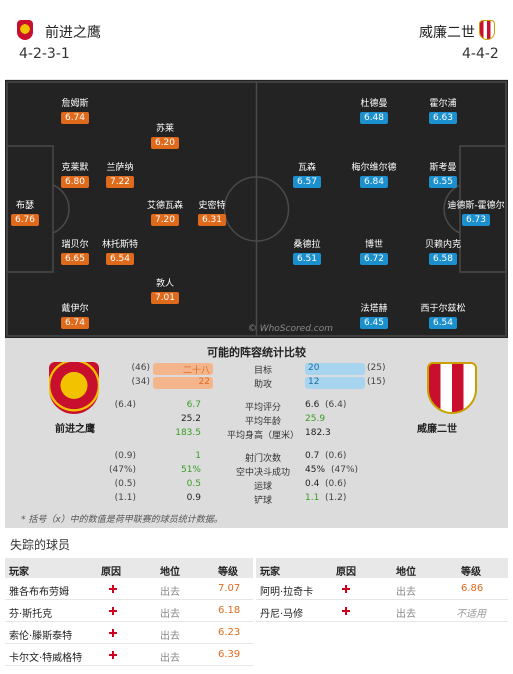 The width and height of the screenshot is (513, 674). Describe the element at coordinates (74, 388) in the screenshot. I see `home-crest-large-icon` at that location.